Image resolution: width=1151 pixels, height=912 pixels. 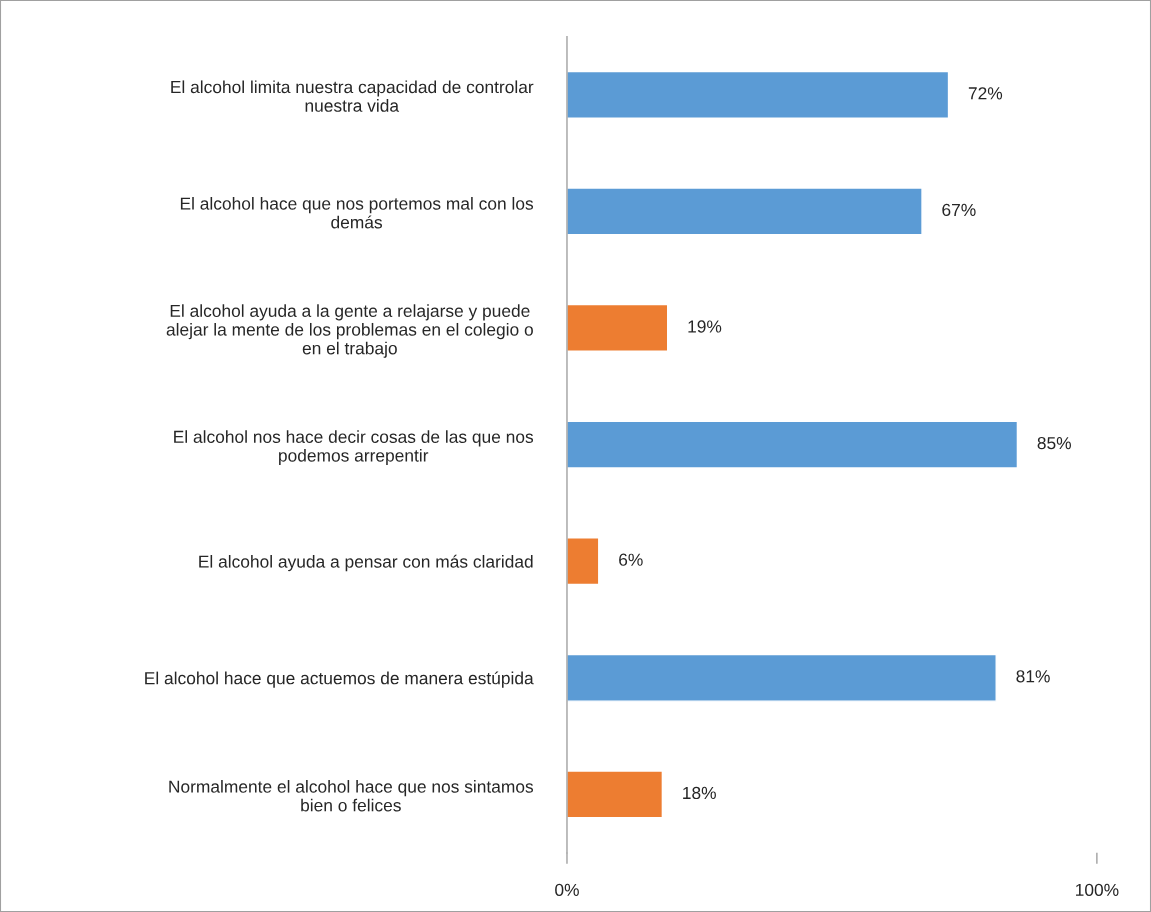 What do you see at coordinates (351, 796) in the screenshot?
I see `y-tick-label: Normalmente el alcohol hace que nos sintamos bien o felices` at bounding box center [351, 796].